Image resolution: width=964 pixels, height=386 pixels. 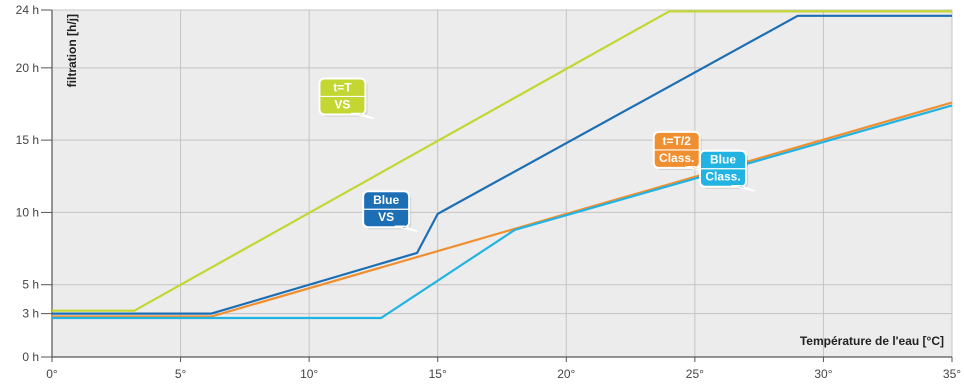 I want to click on series-badge: Blue Class., so click(x=727, y=170).